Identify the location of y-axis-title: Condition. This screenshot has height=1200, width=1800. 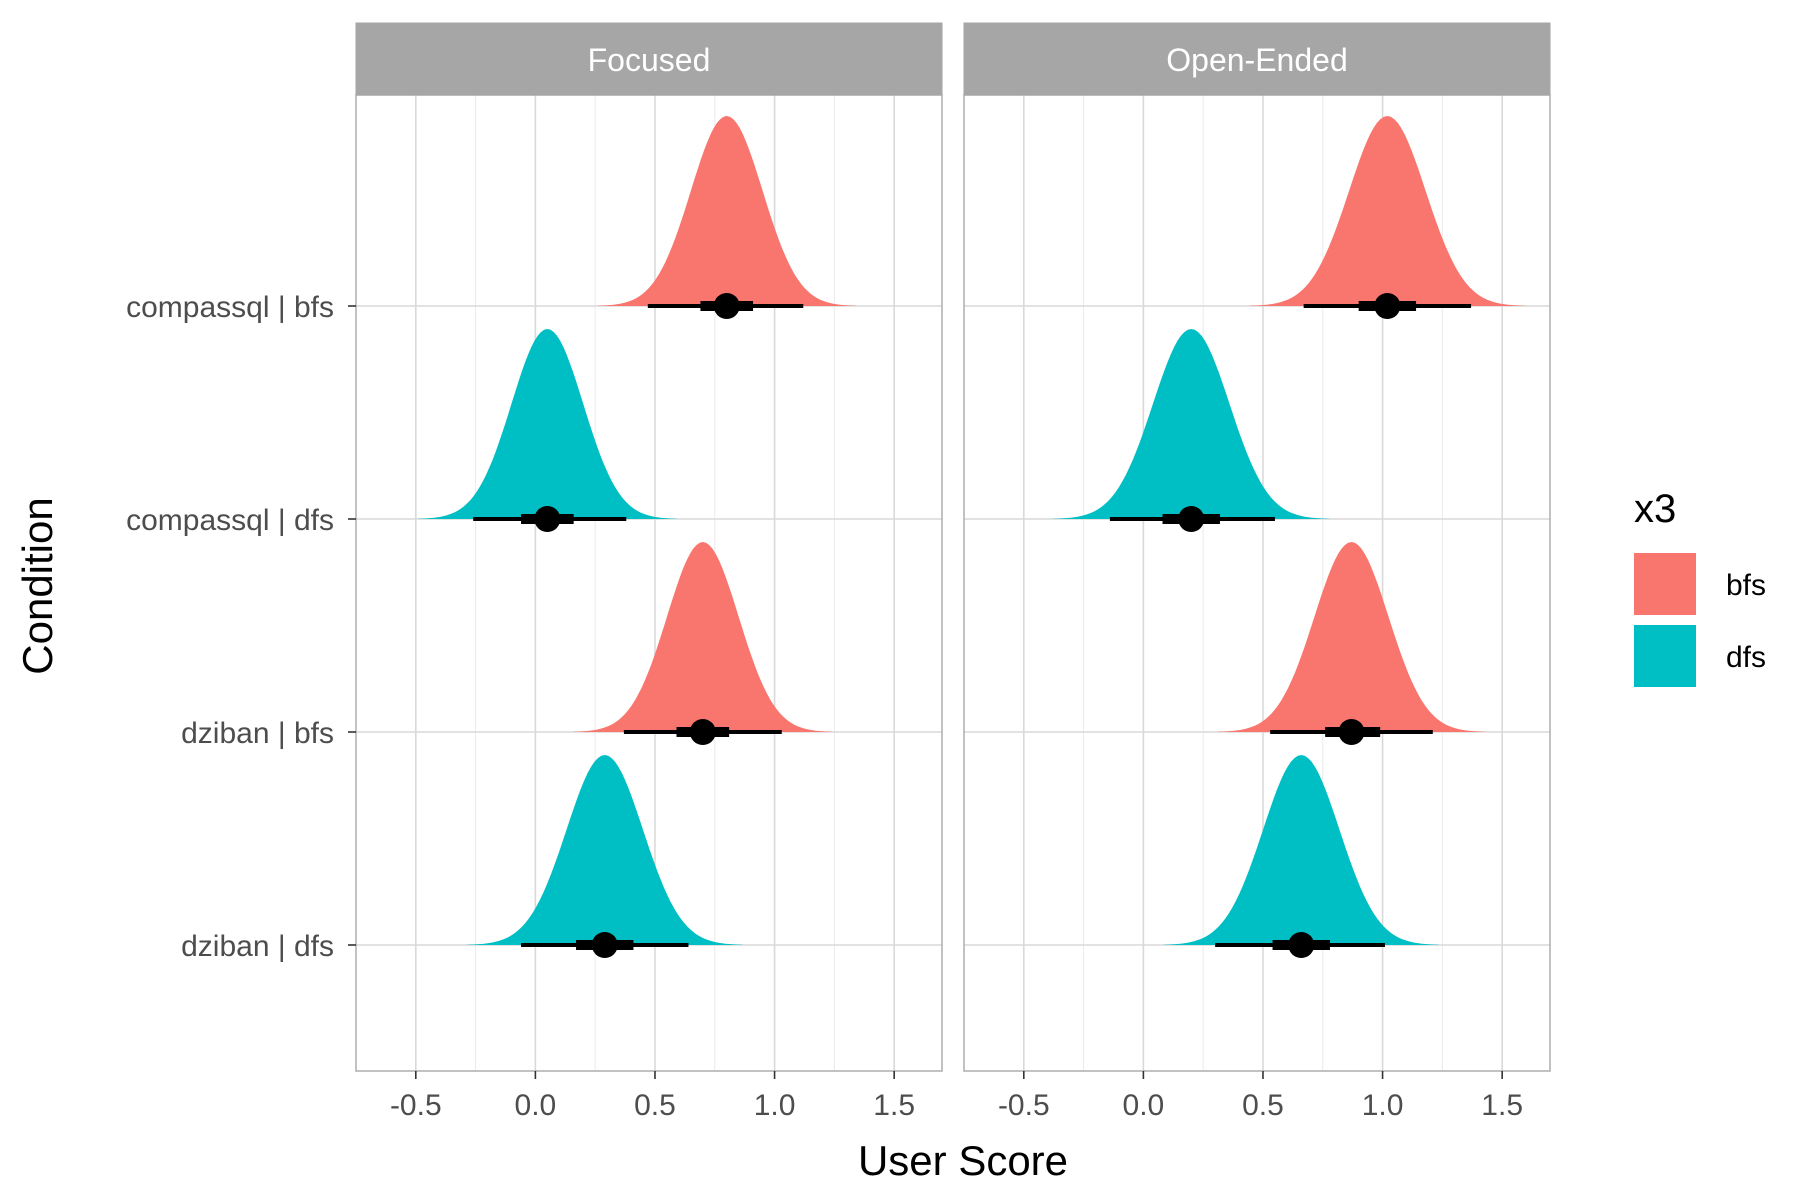
(37, 585).